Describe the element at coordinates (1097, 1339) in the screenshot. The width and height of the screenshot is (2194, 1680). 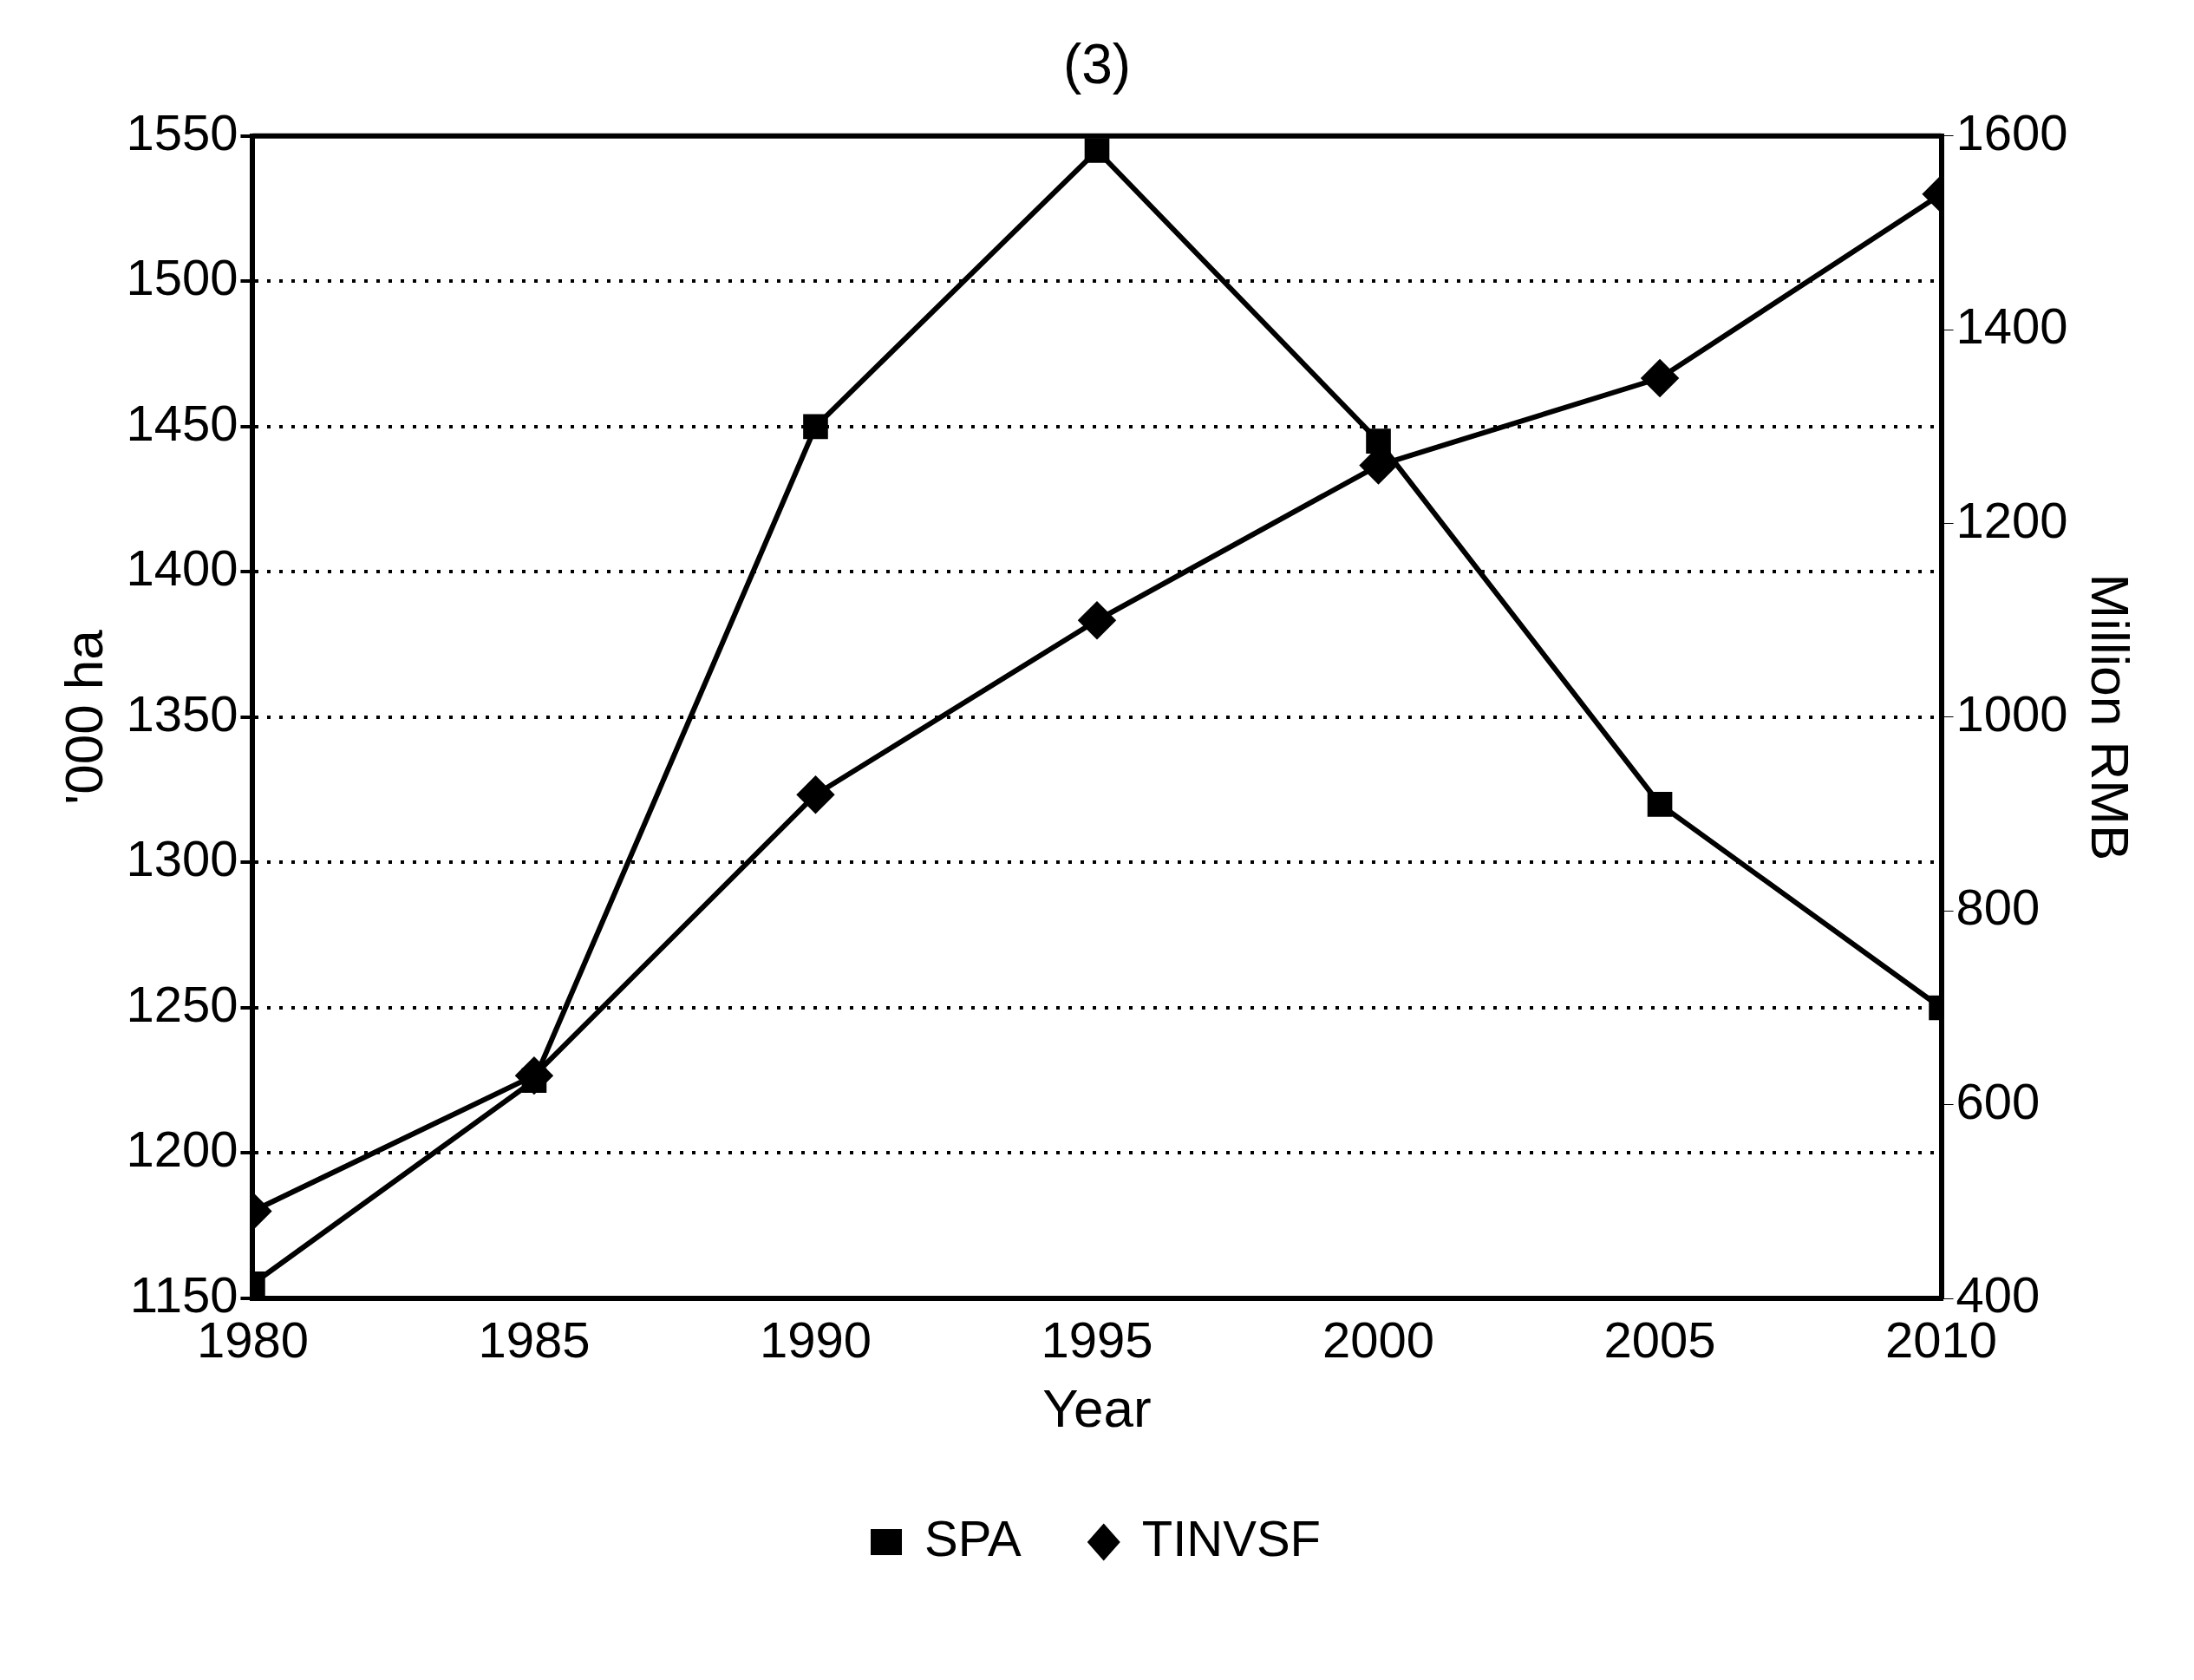
I see `x-tick-label: 1995` at that location.